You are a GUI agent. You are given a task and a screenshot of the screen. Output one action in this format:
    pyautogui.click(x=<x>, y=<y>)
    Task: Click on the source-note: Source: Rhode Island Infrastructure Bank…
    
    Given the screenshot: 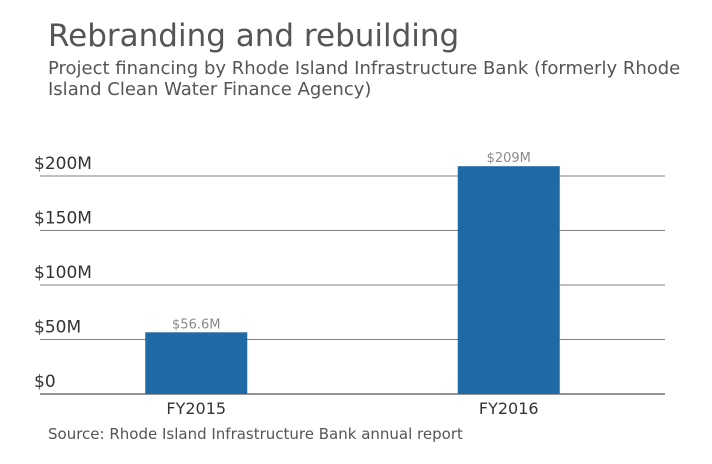 What is the action you would take?
    pyautogui.click(x=255, y=434)
    